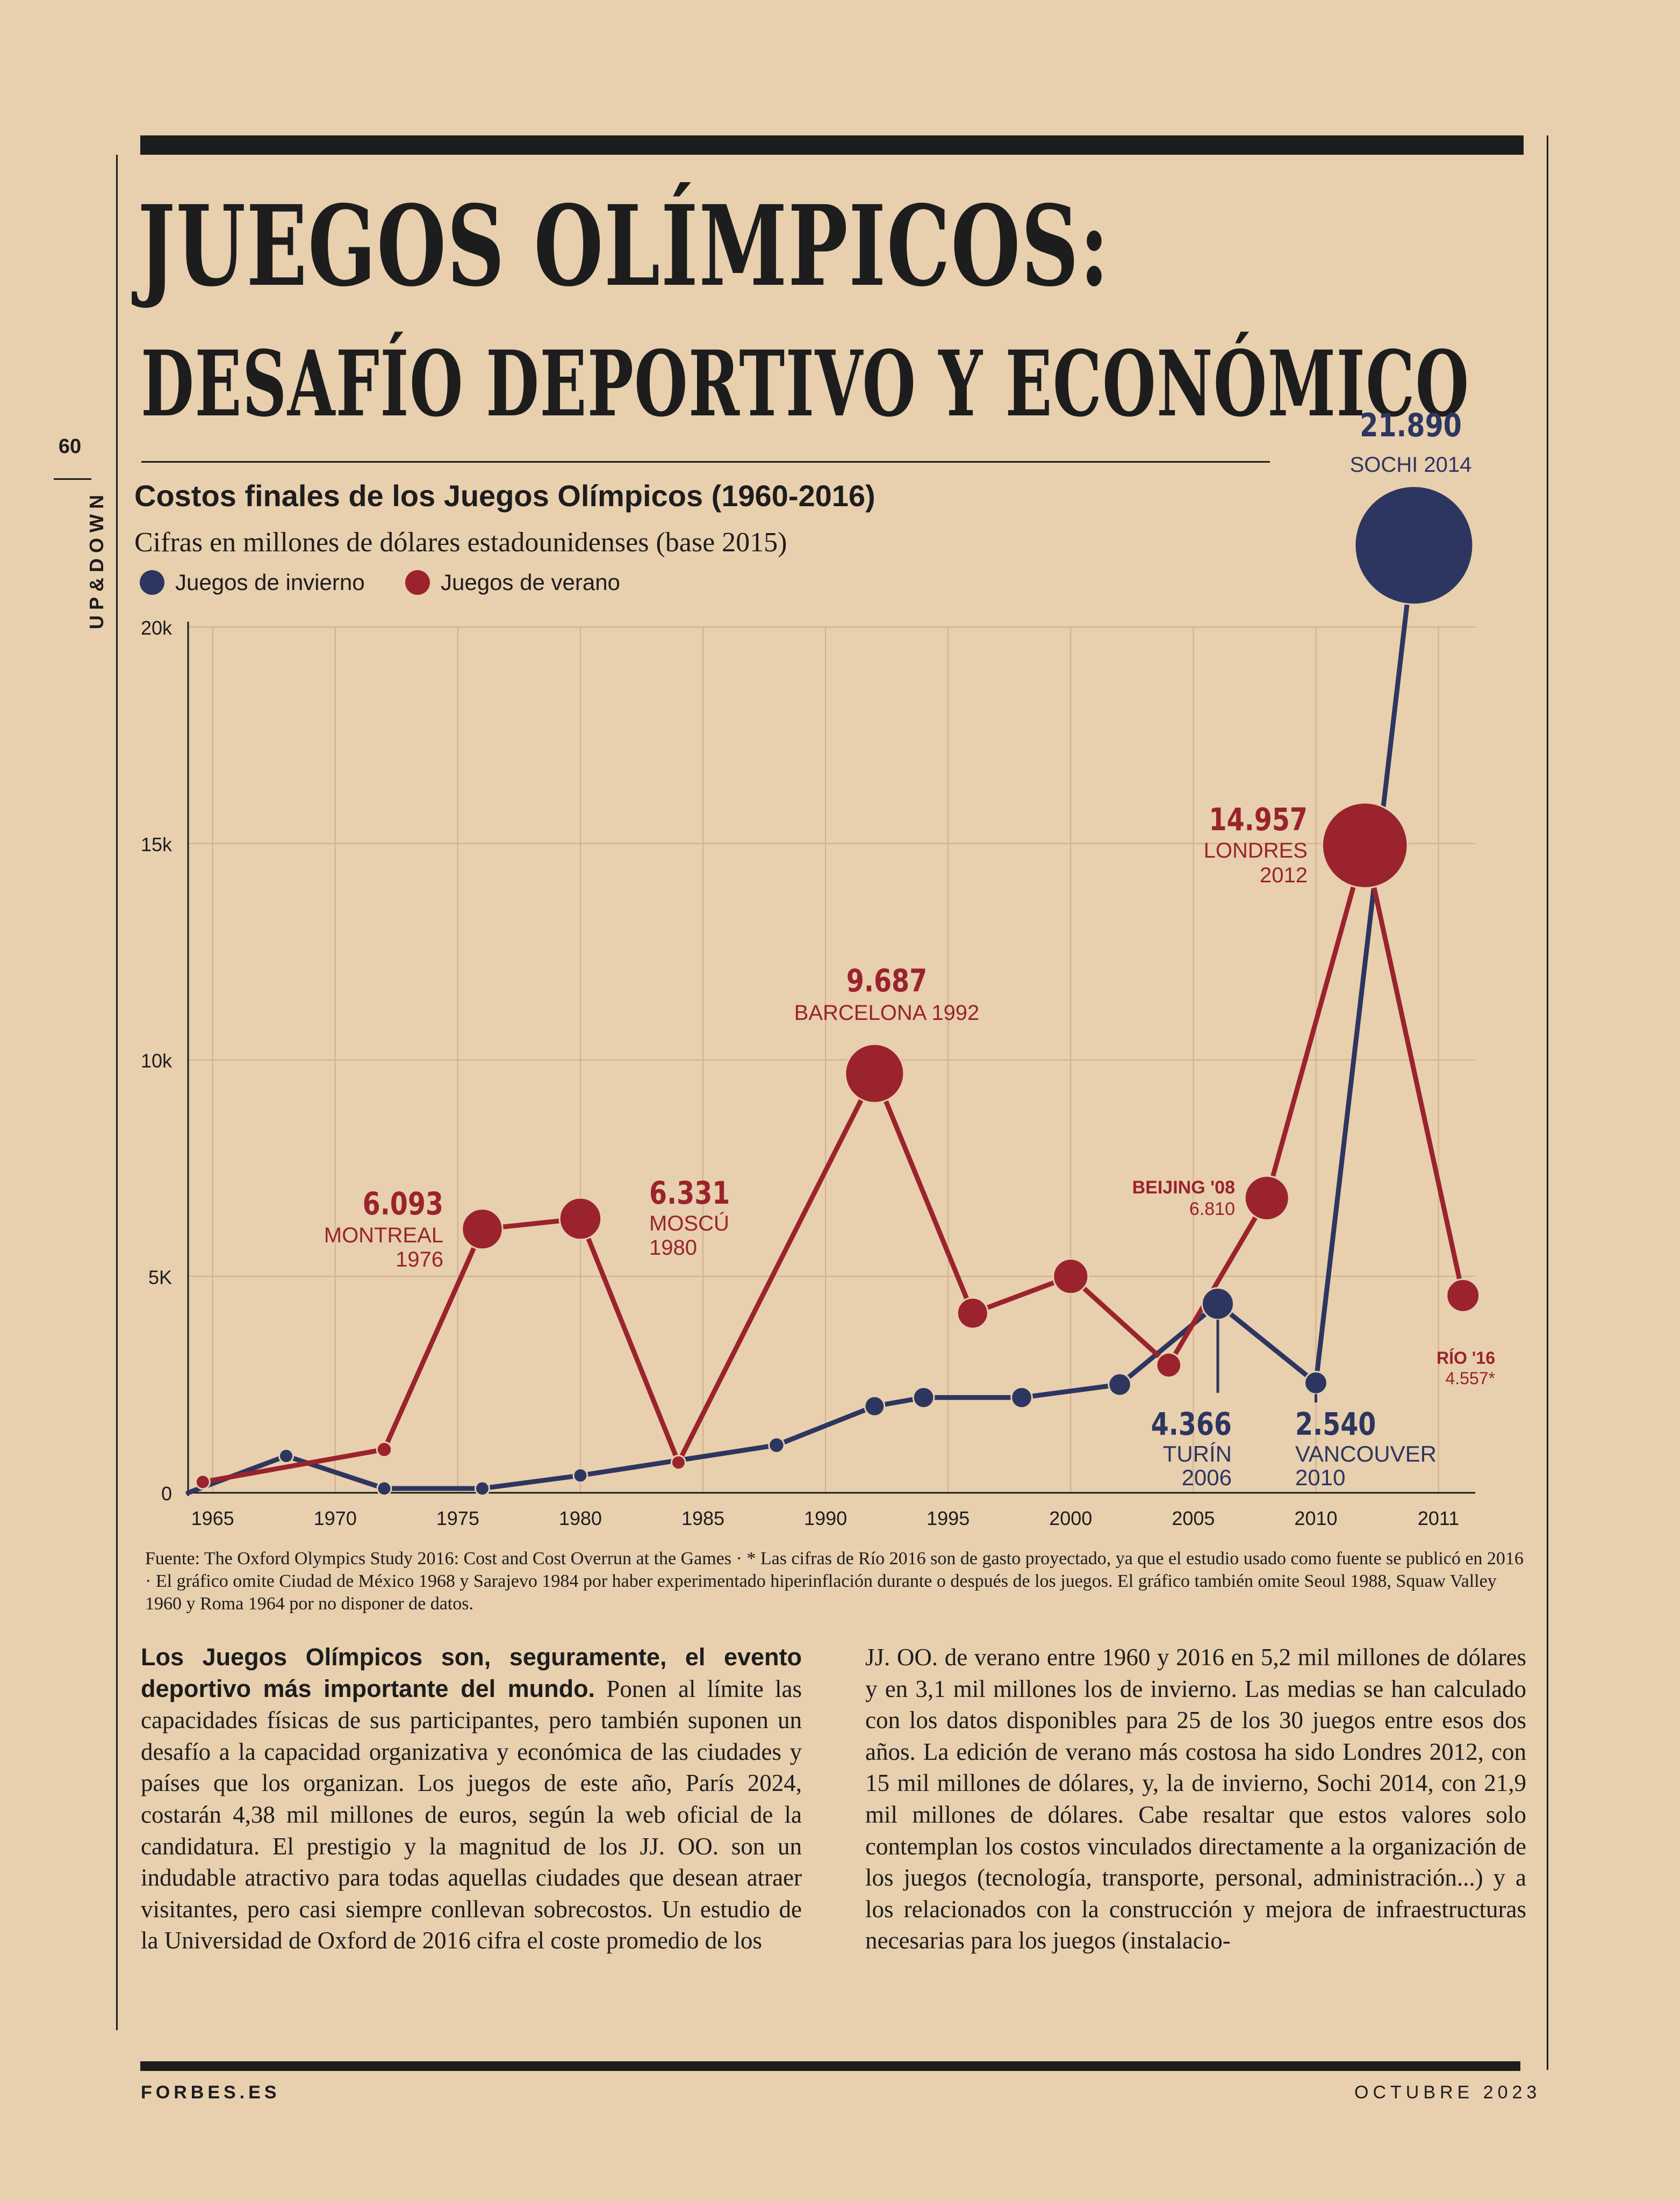  Describe the element at coordinates (806, 383) in the screenshot. I see `subheadline: DESAFÍO DEPORTIVO Y ECONÓMICO` at that location.